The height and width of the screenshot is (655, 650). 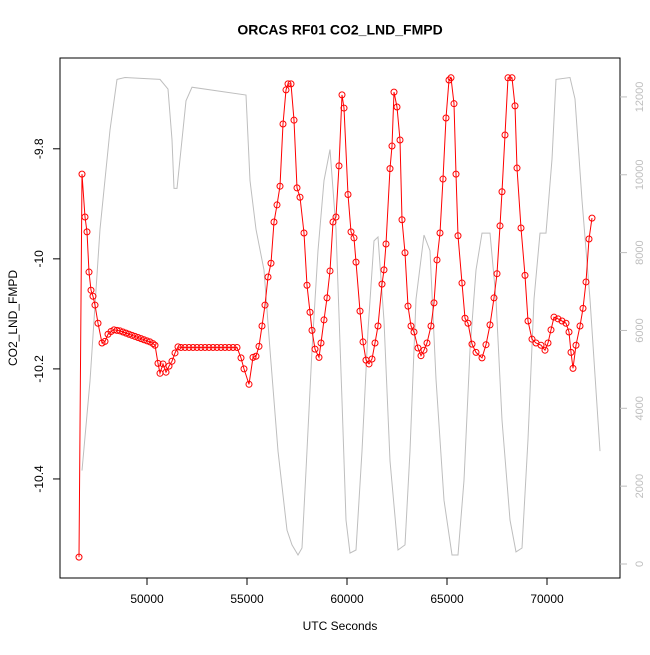 I want to click on y-axis-label: CO2_LND_FMPD, so click(x=13, y=318).